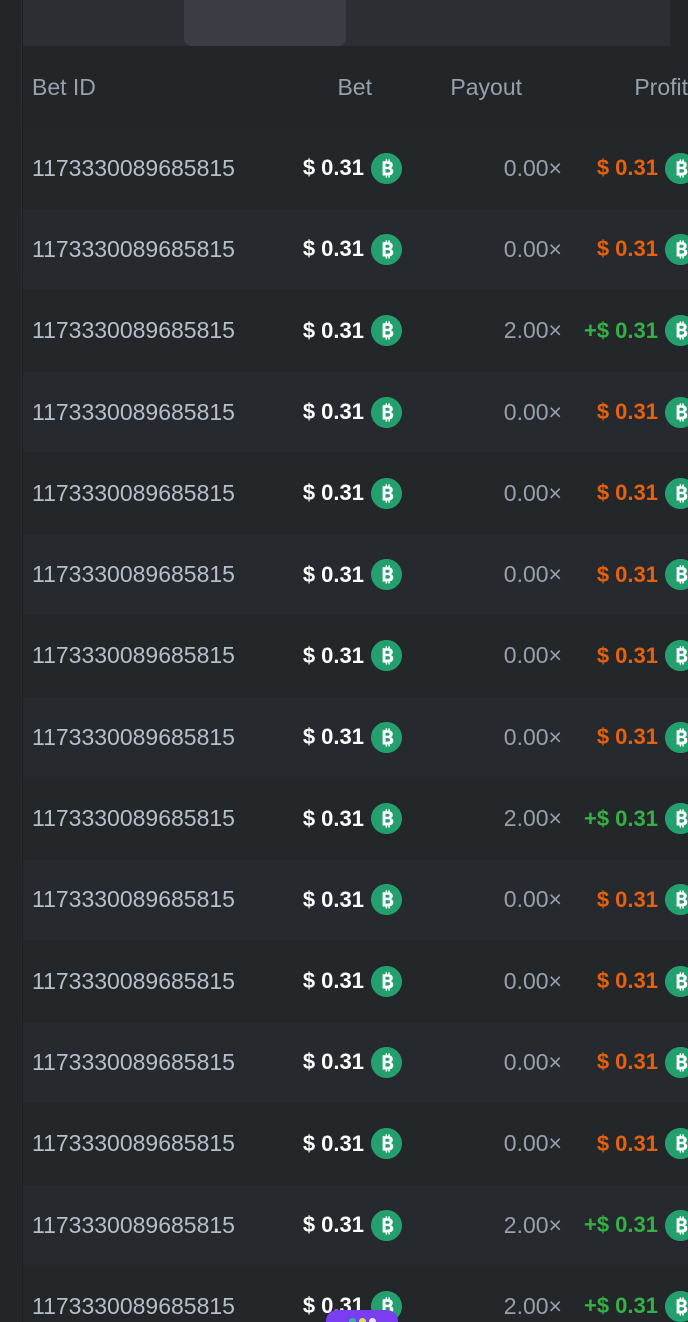  What do you see at coordinates (661, 86) in the screenshot?
I see `column-header-profit: Profit` at bounding box center [661, 86].